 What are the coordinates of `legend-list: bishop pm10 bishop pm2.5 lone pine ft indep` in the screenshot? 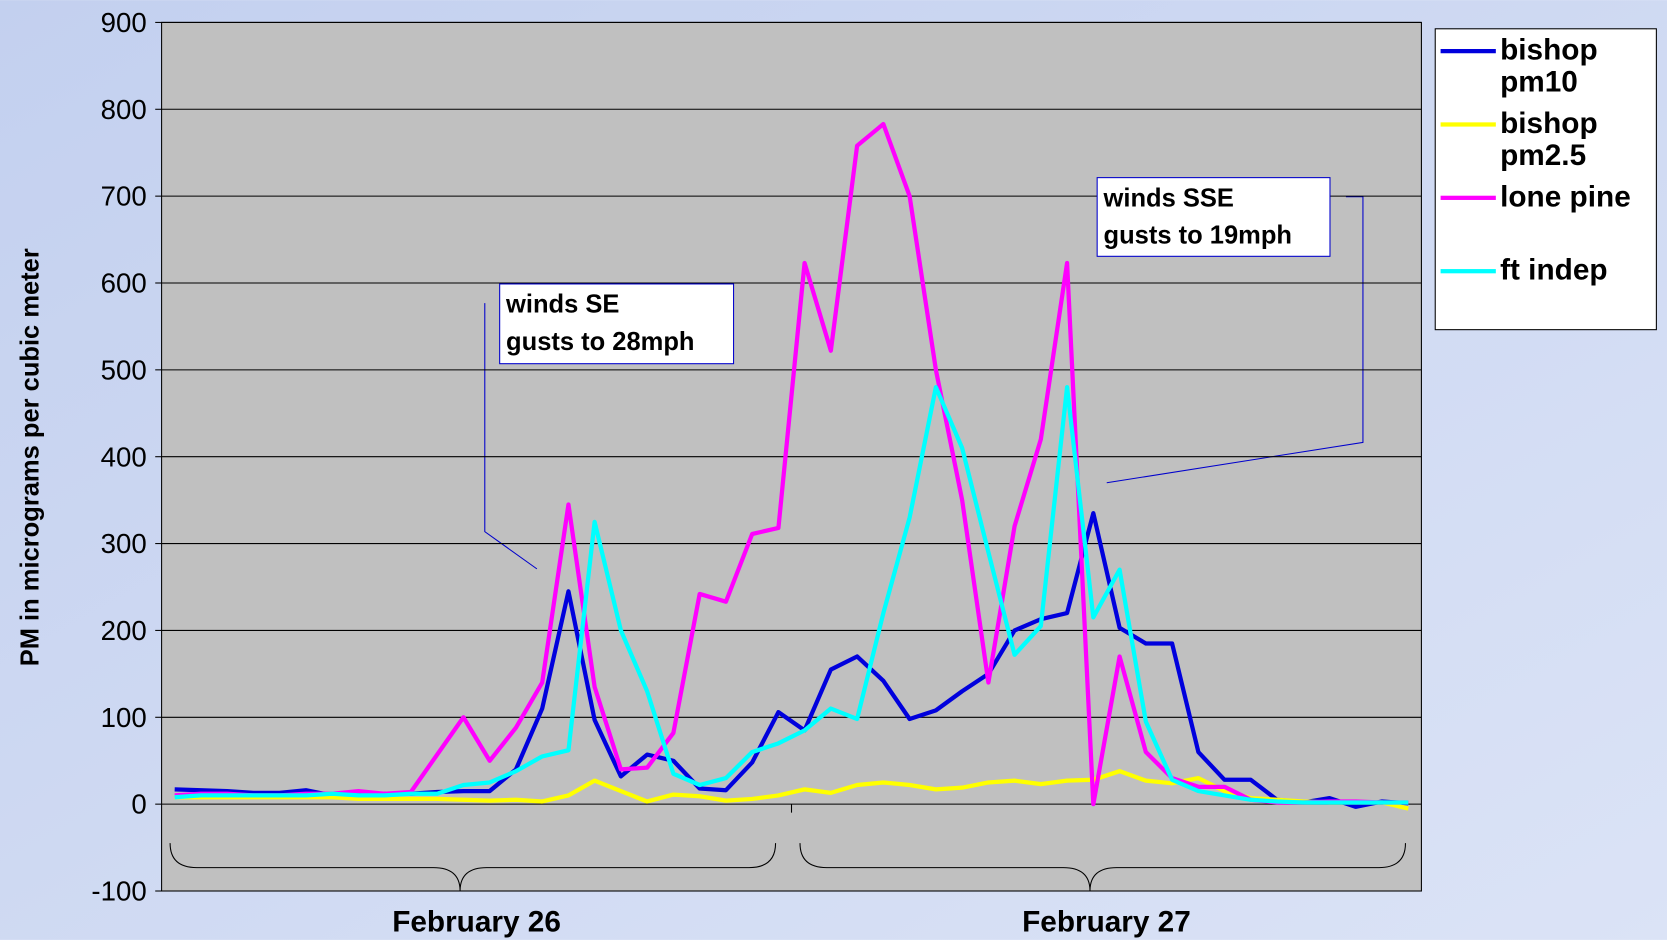 It's located at (1547, 180).